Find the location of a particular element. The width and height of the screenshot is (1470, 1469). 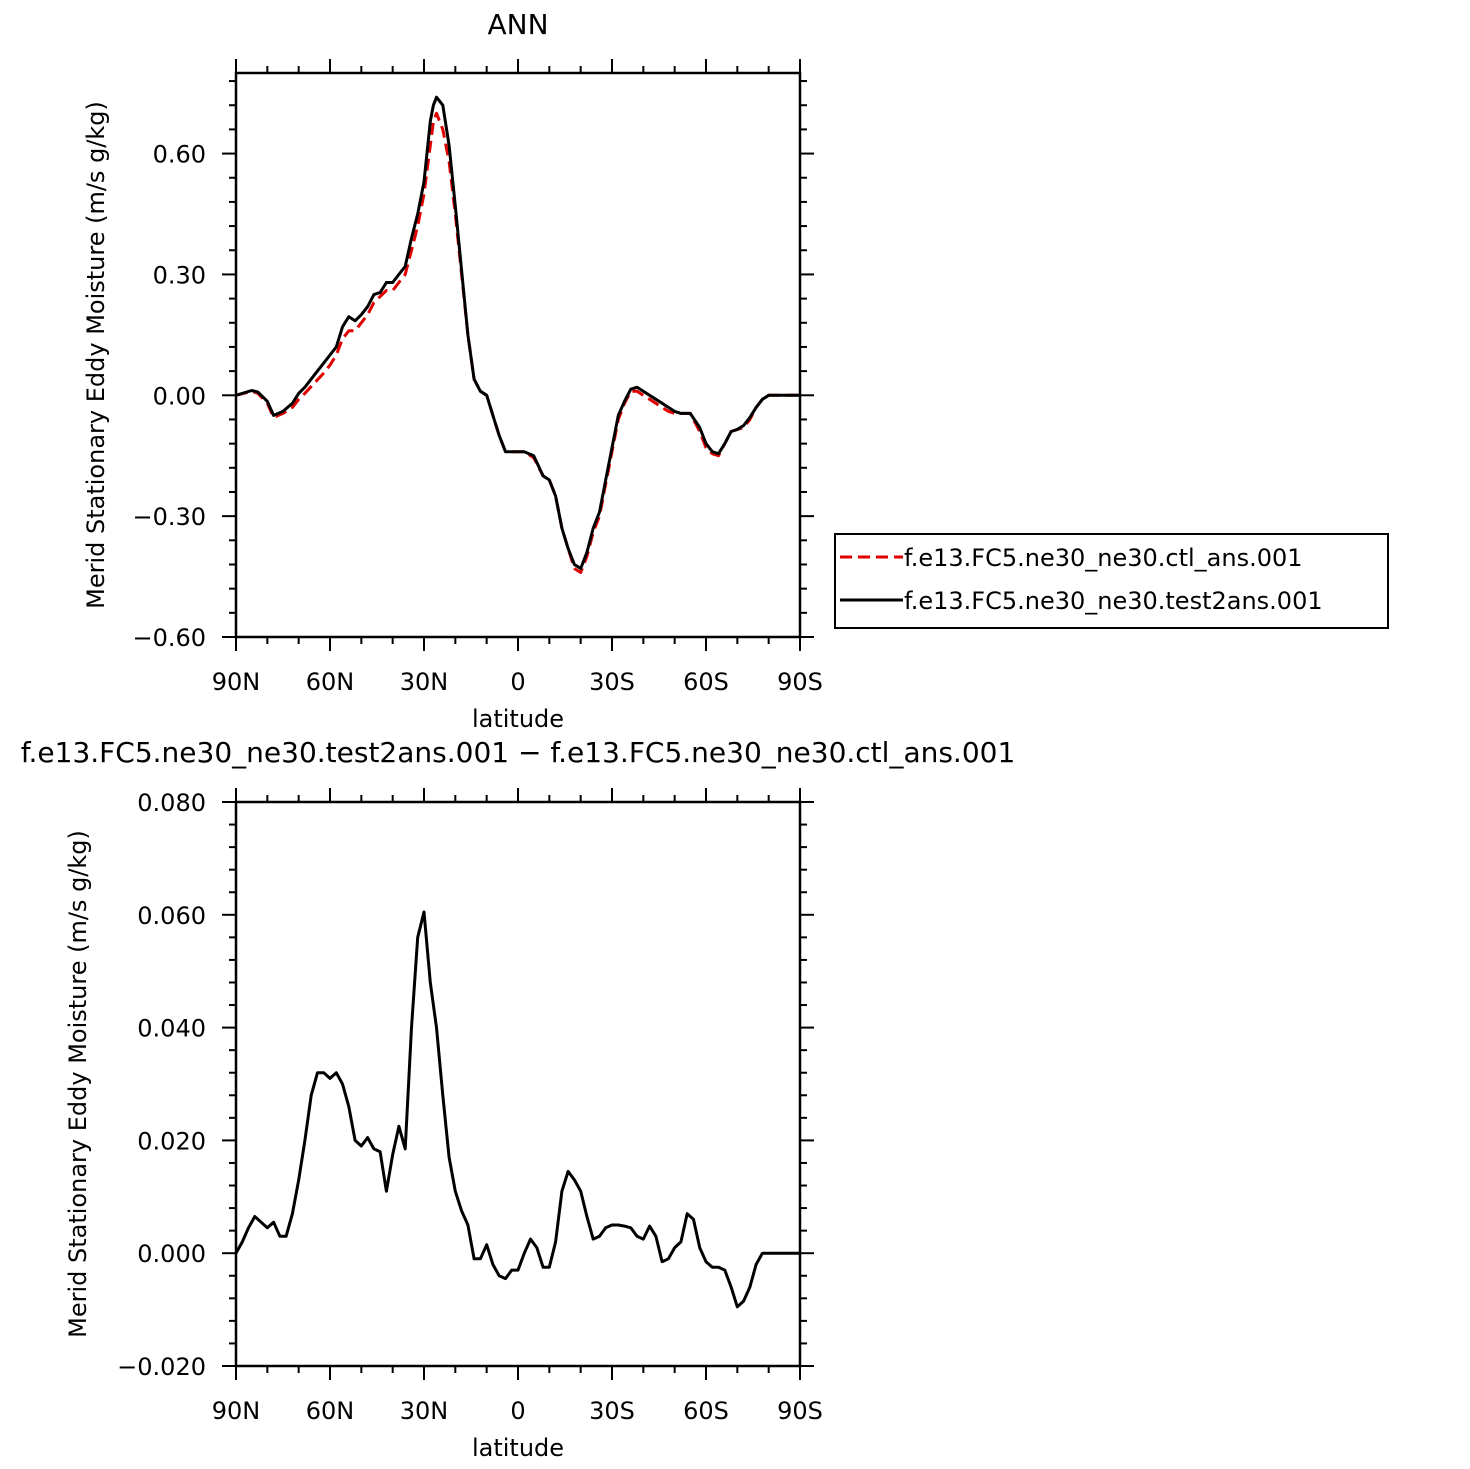

legend-label-2: f.e13.FC5.ne30_ne30.test2ans.001 is located at coordinates (1113, 601).